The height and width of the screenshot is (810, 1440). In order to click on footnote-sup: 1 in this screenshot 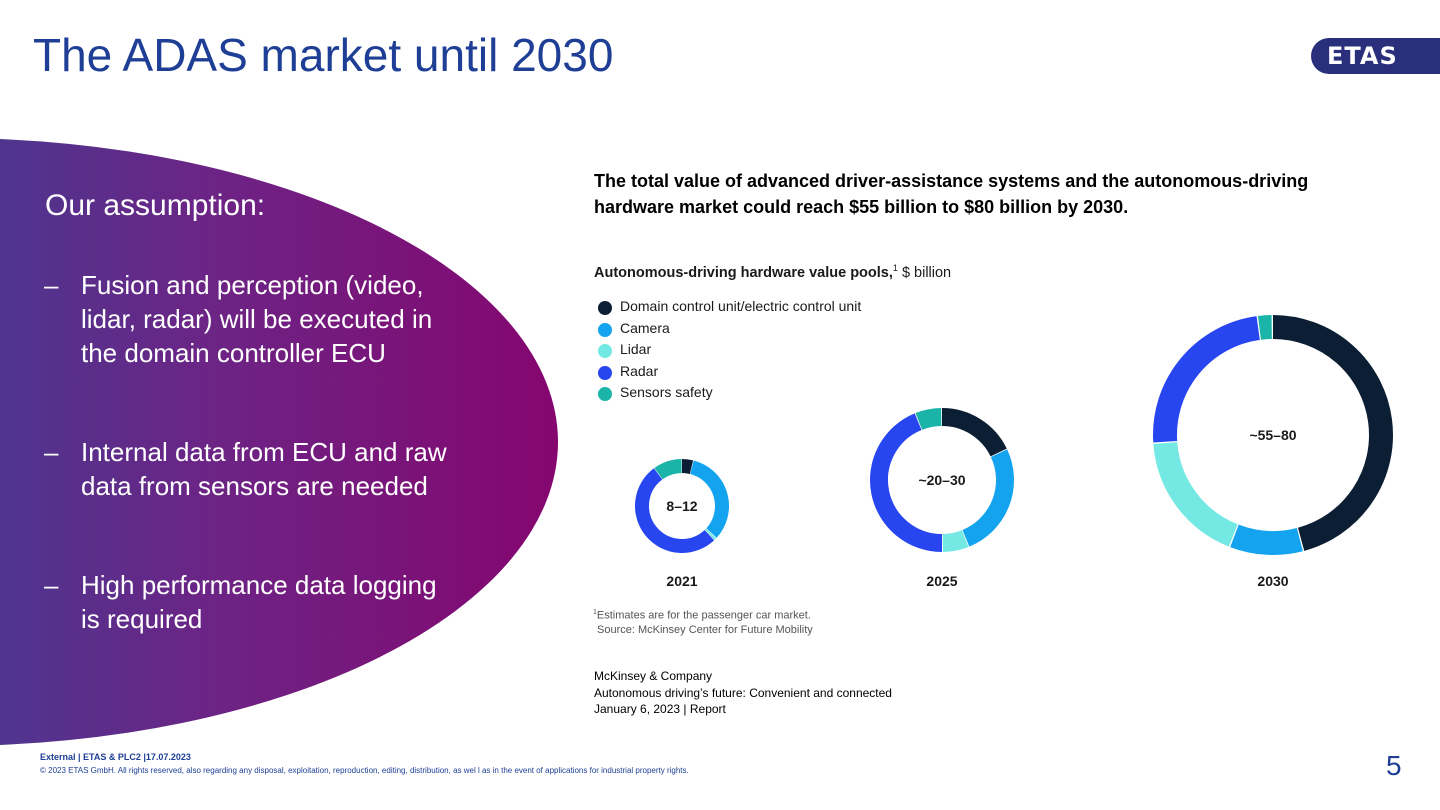, I will do `click(595, 612)`.